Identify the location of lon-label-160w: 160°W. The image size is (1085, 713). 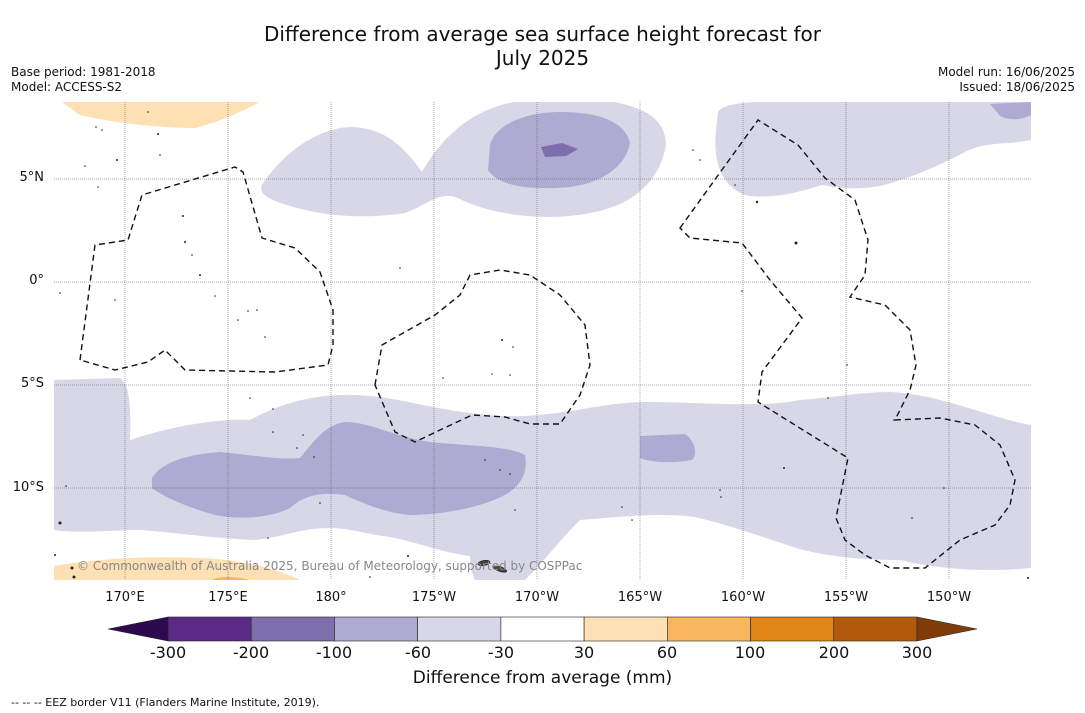
(743, 597).